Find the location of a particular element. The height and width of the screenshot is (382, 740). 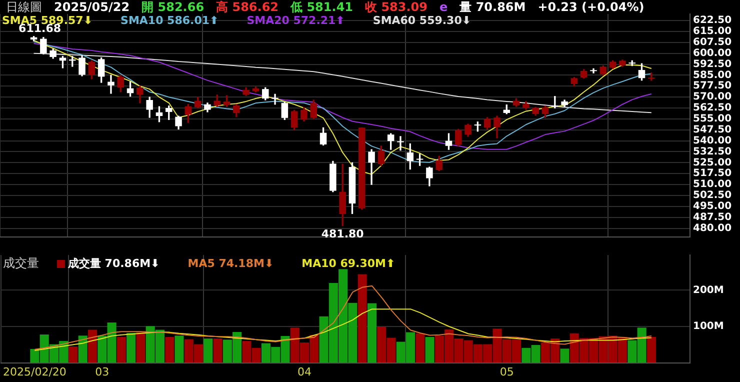

text: SMA10 586.01⬆ is located at coordinates (169, 20).